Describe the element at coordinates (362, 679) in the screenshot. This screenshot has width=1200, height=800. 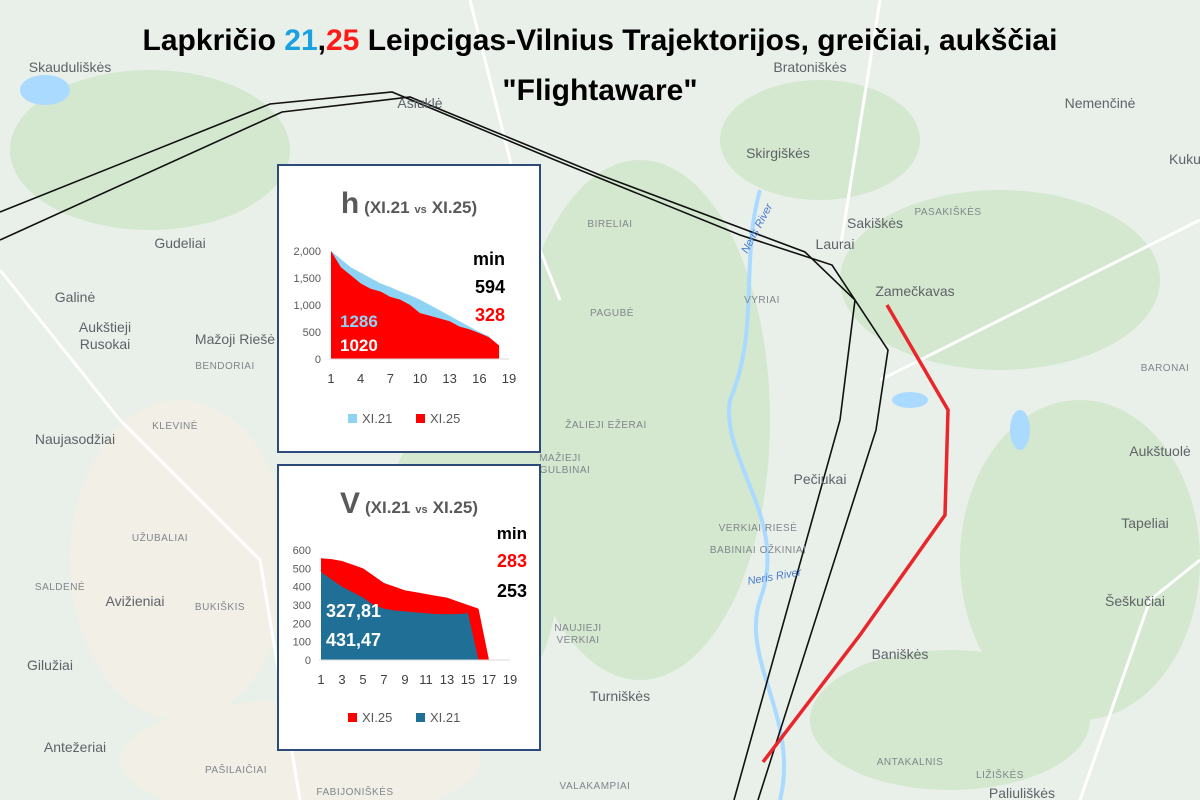
I see `x-tick-label: 5` at that location.